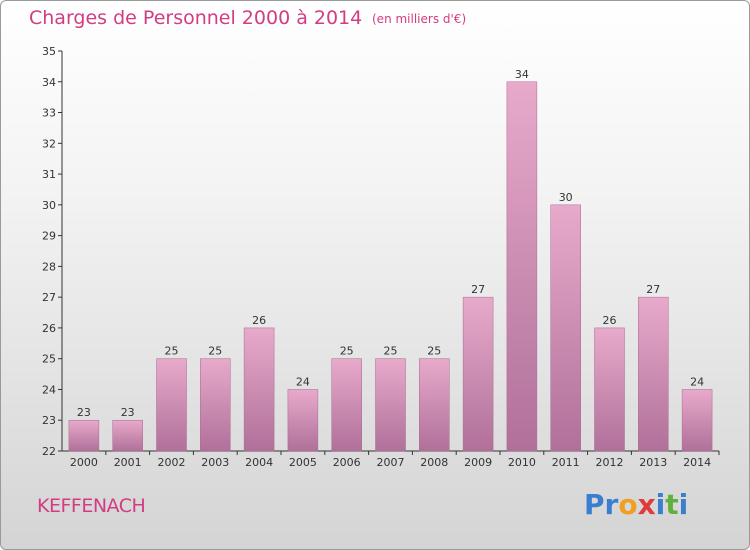 The width and height of the screenshot is (750, 550). What do you see at coordinates (259, 462) in the screenshot?
I see `x-tick-label: 2004` at bounding box center [259, 462].